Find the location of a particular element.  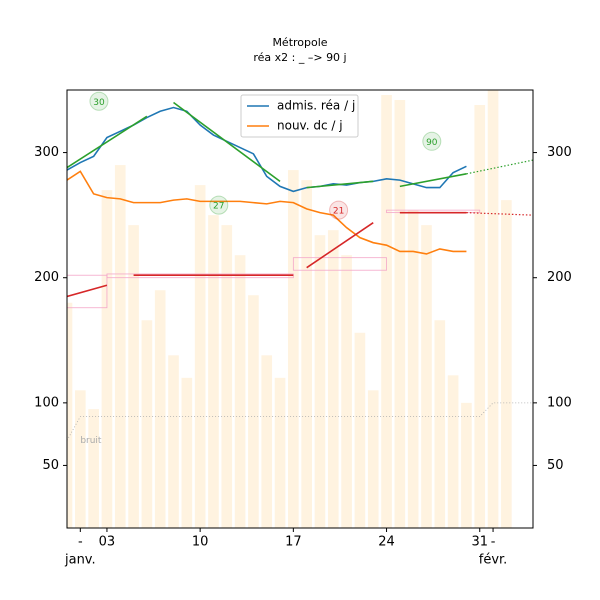

chart-title: Métropole is located at coordinates (299, 42).